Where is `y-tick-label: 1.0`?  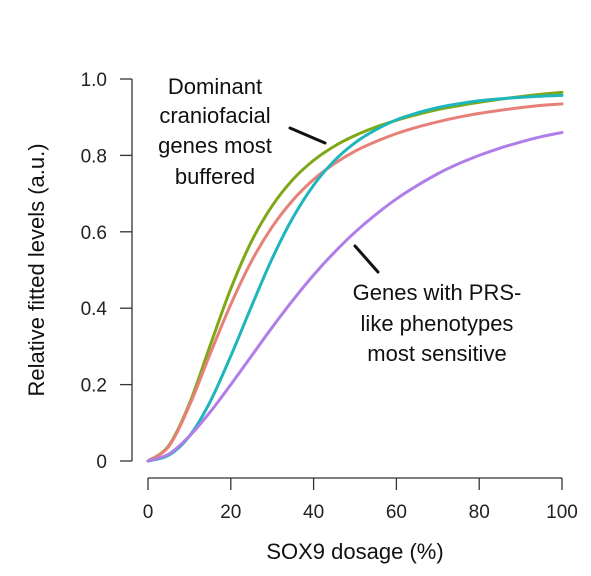 y-tick-label: 1.0 is located at coordinates (94, 80).